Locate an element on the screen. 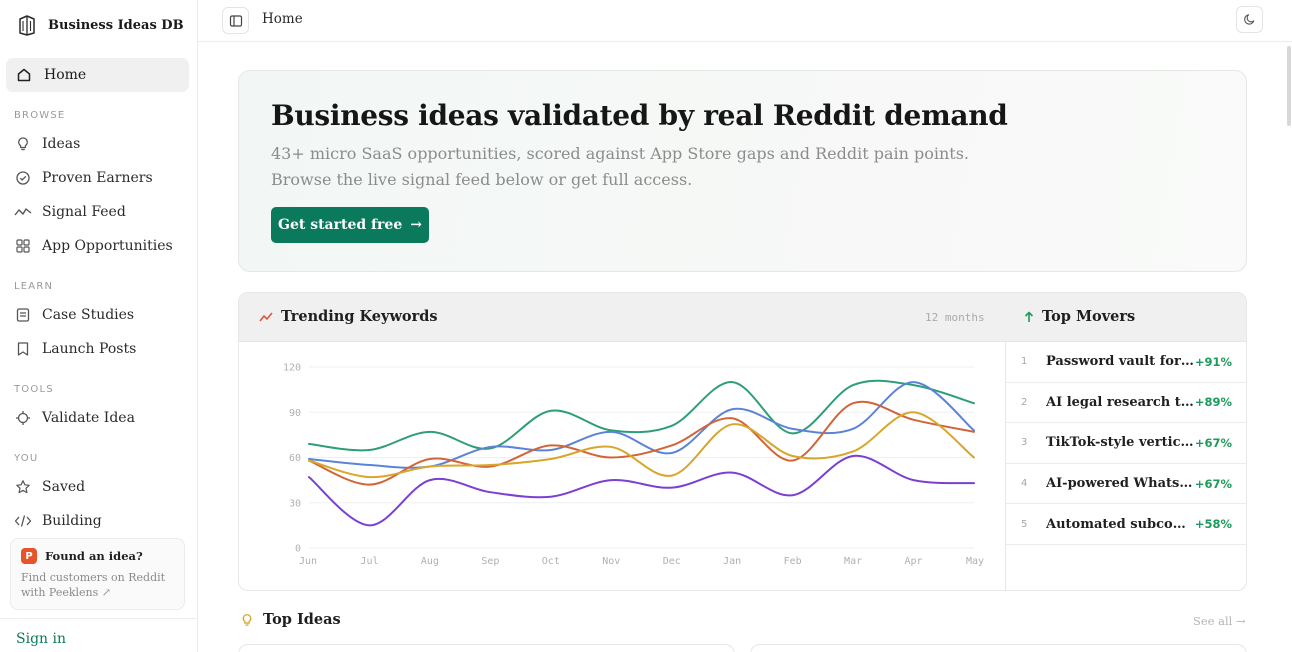 The height and width of the screenshot is (652, 1292). check-circle-icon is located at coordinates (23, 178).